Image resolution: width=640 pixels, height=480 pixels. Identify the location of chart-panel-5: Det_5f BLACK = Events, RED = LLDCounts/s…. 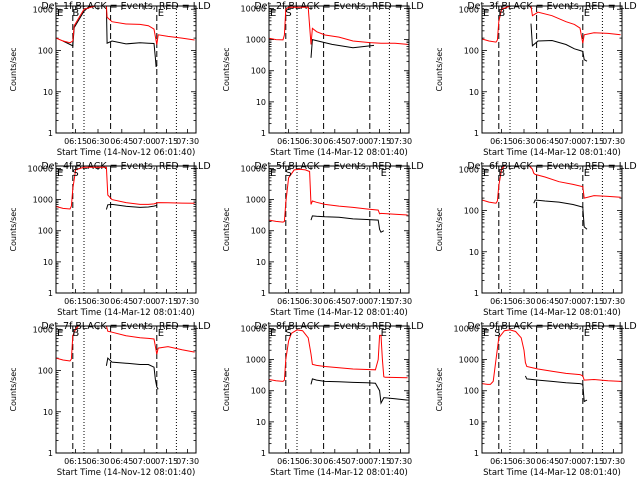
(323, 239).